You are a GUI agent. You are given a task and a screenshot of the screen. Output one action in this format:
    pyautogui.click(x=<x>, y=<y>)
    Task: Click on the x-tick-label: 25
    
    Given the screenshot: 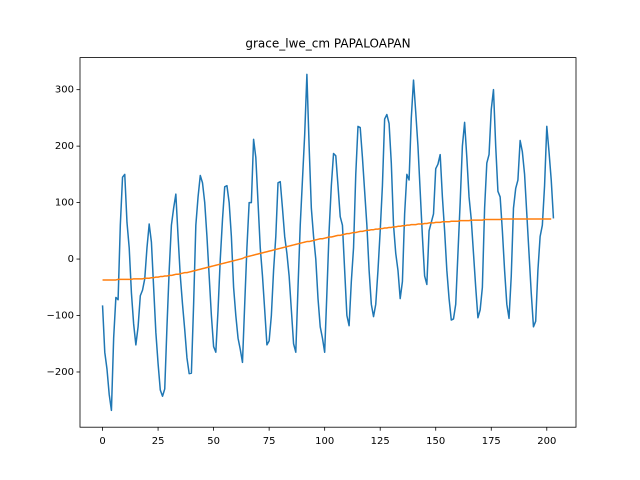 What is the action you would take?
    pyautogui.click(x=158, y=441)
    